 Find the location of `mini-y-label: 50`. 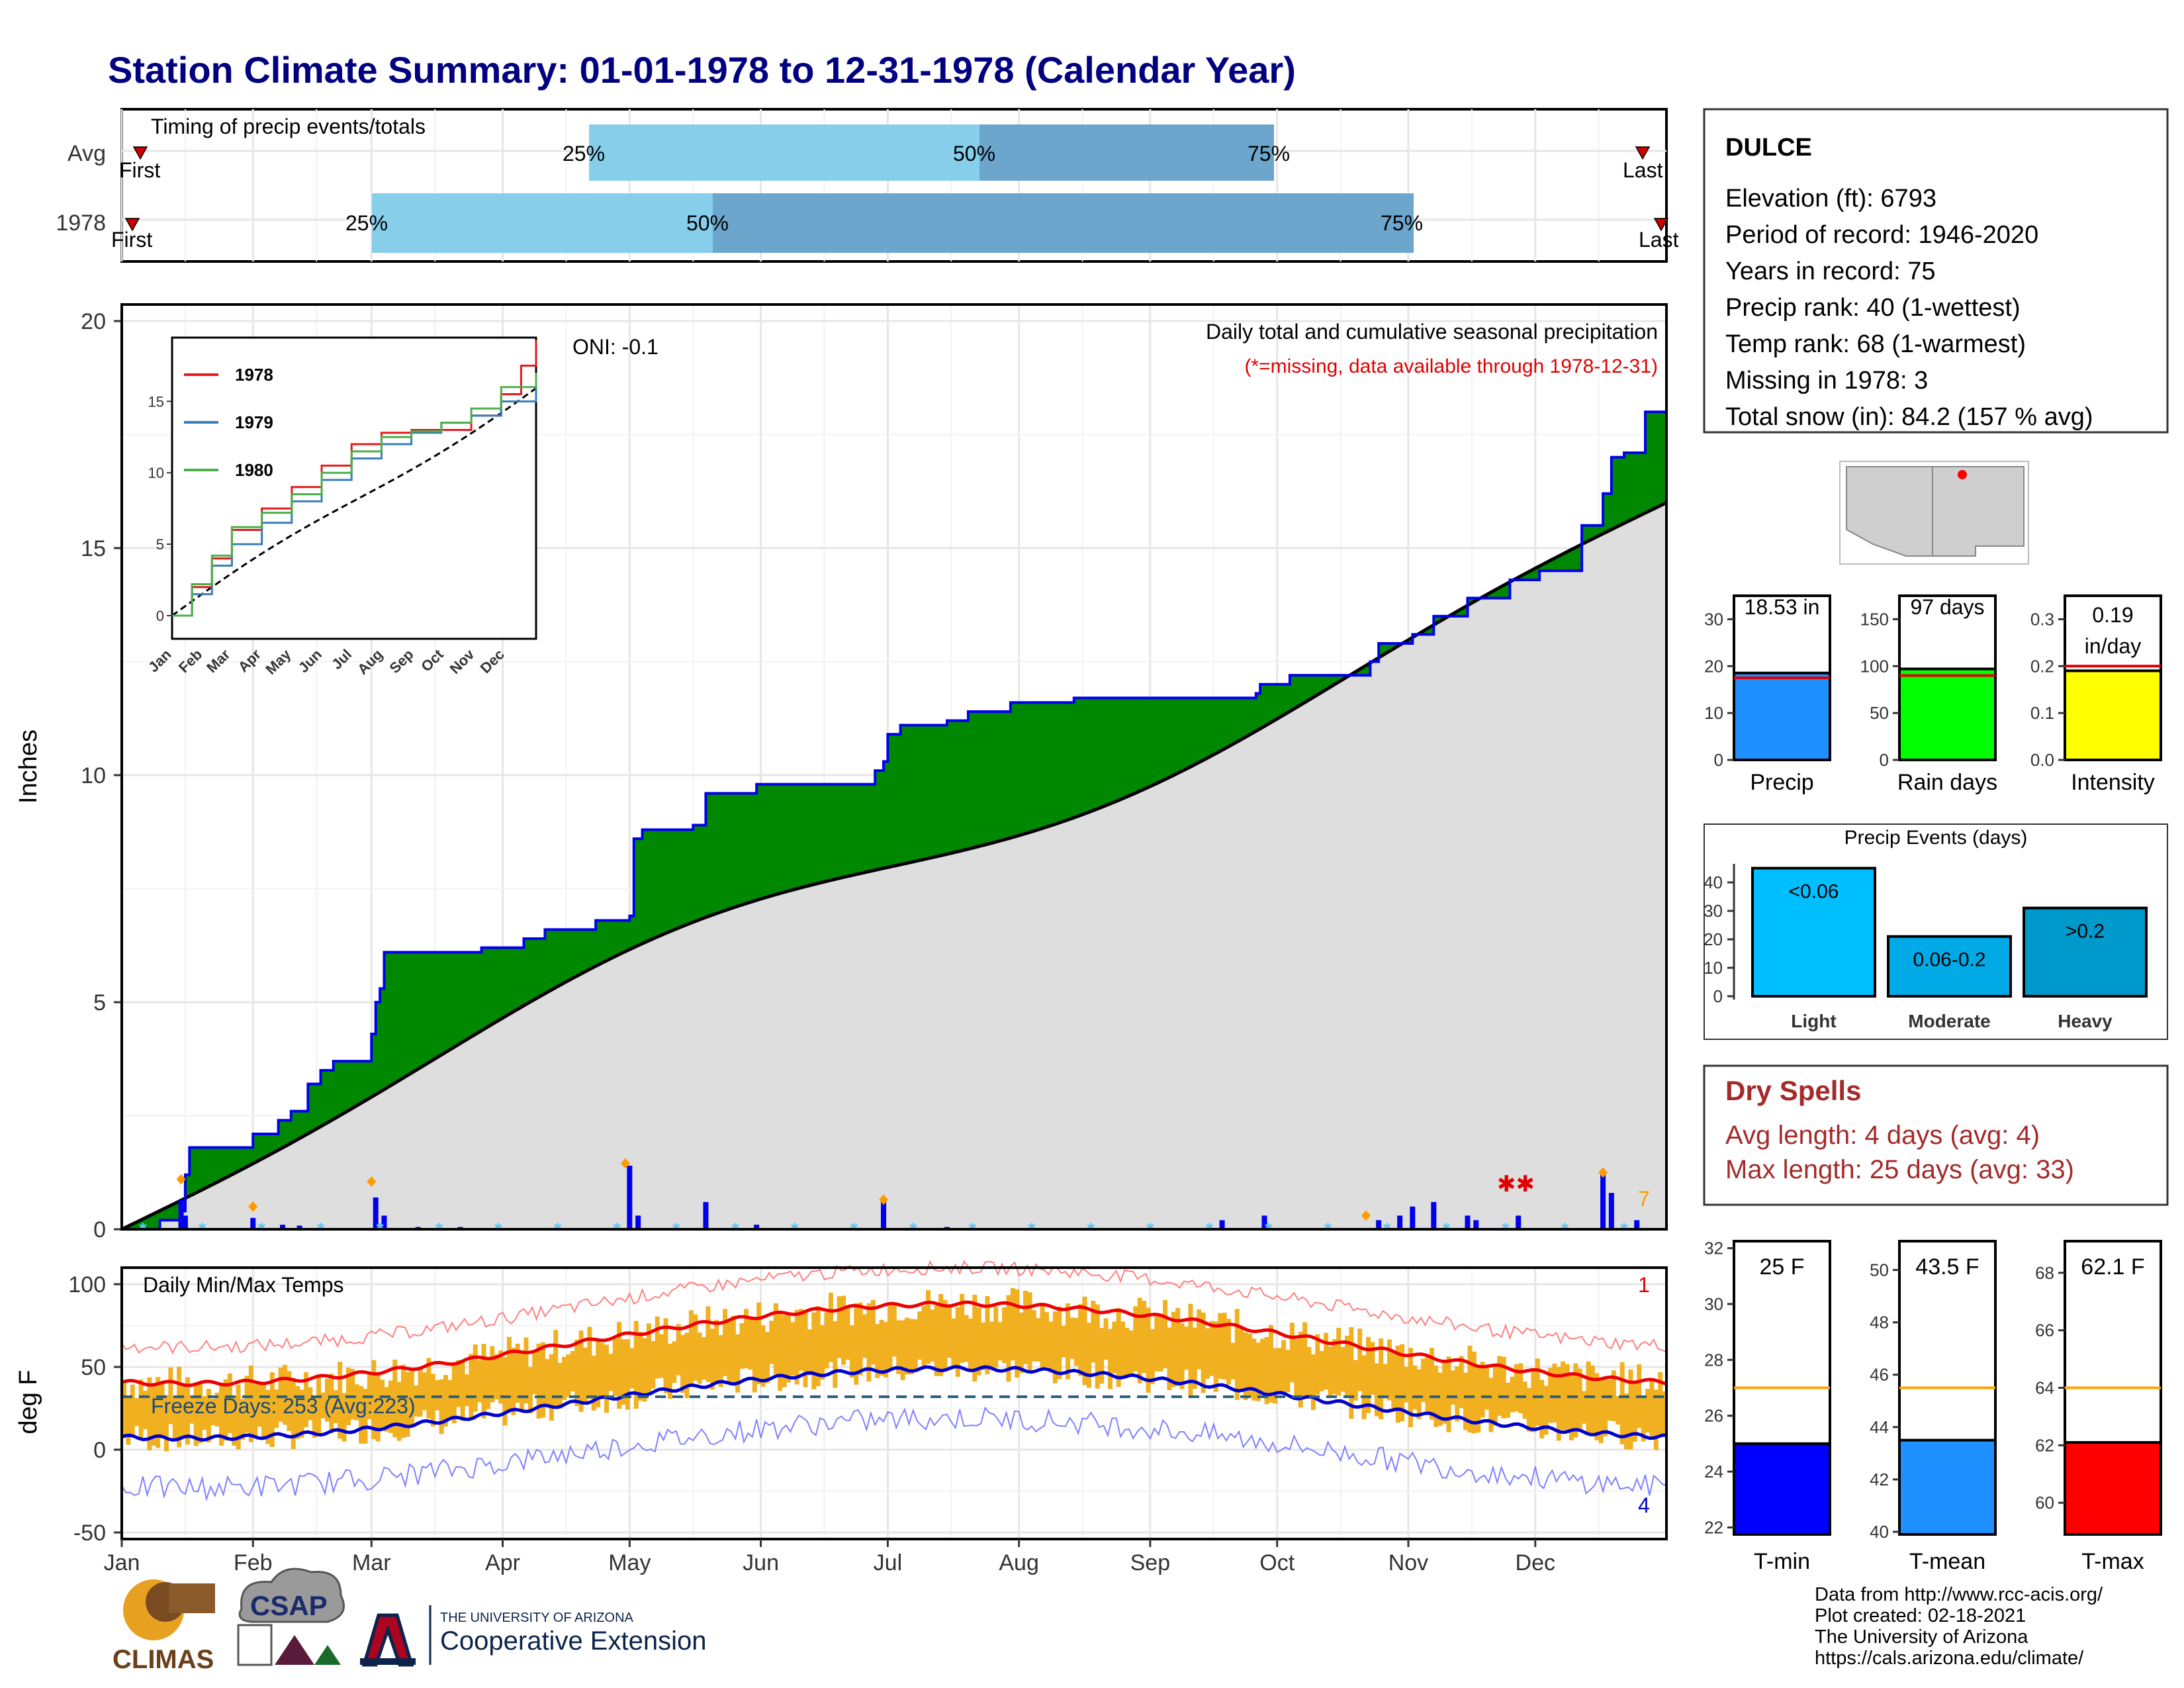

mini-y-label: 50 is located at coordinates (1880, 713).